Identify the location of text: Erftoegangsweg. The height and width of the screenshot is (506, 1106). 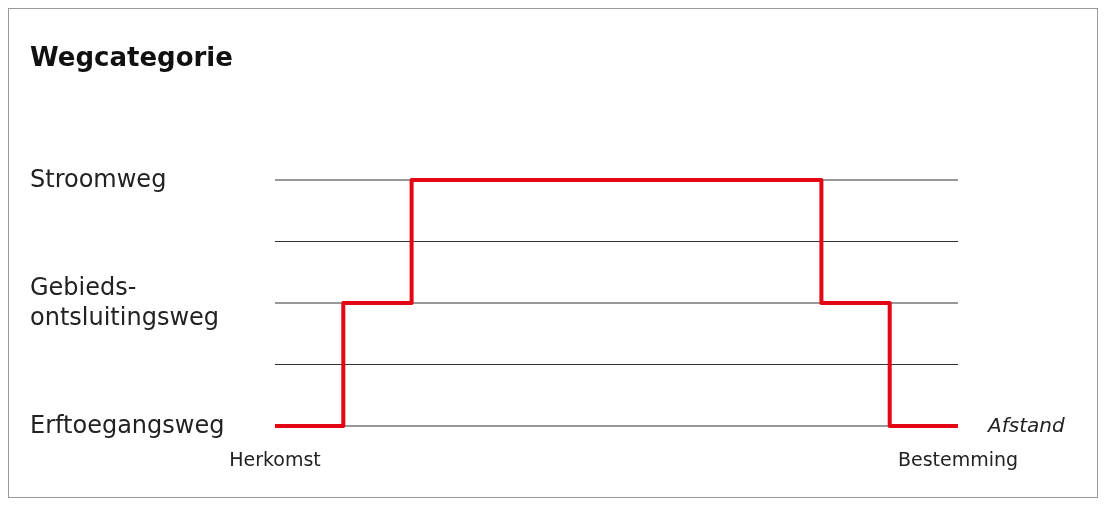
(127, 425).